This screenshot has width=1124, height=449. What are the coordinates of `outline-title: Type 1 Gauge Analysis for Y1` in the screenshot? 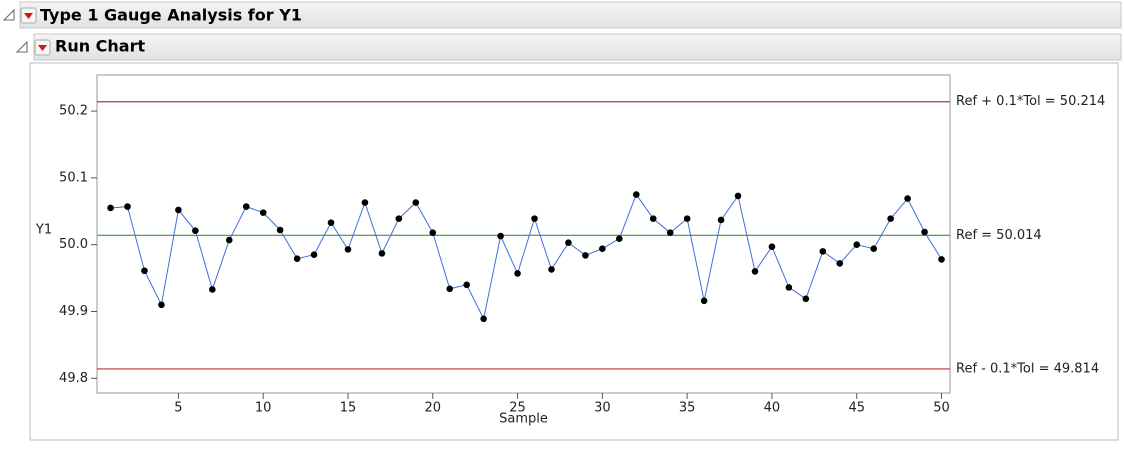 It's located at (171, 15).